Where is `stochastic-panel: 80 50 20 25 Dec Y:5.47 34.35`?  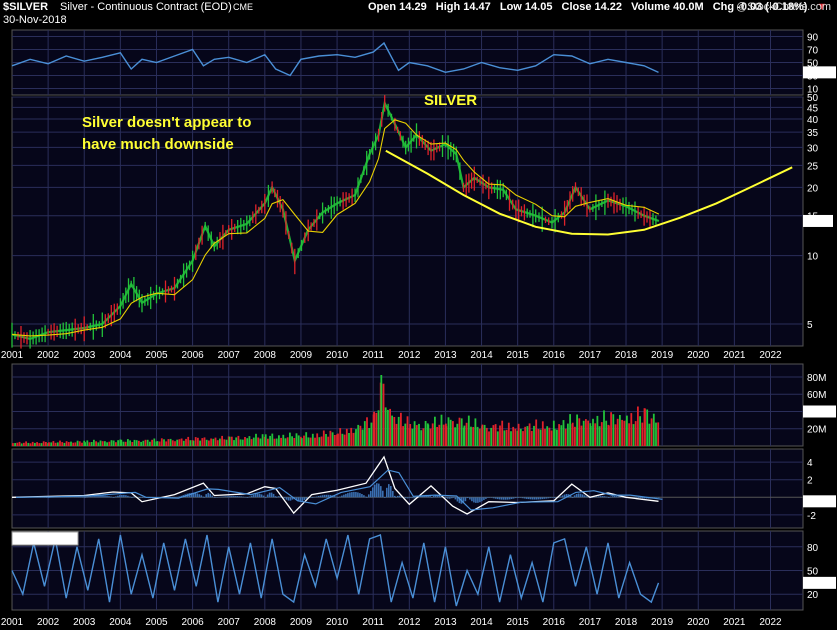 stochastic-panel: 80 50 20 25 Dec Y:5.47 34.35 is located at coordinates (423, 569).